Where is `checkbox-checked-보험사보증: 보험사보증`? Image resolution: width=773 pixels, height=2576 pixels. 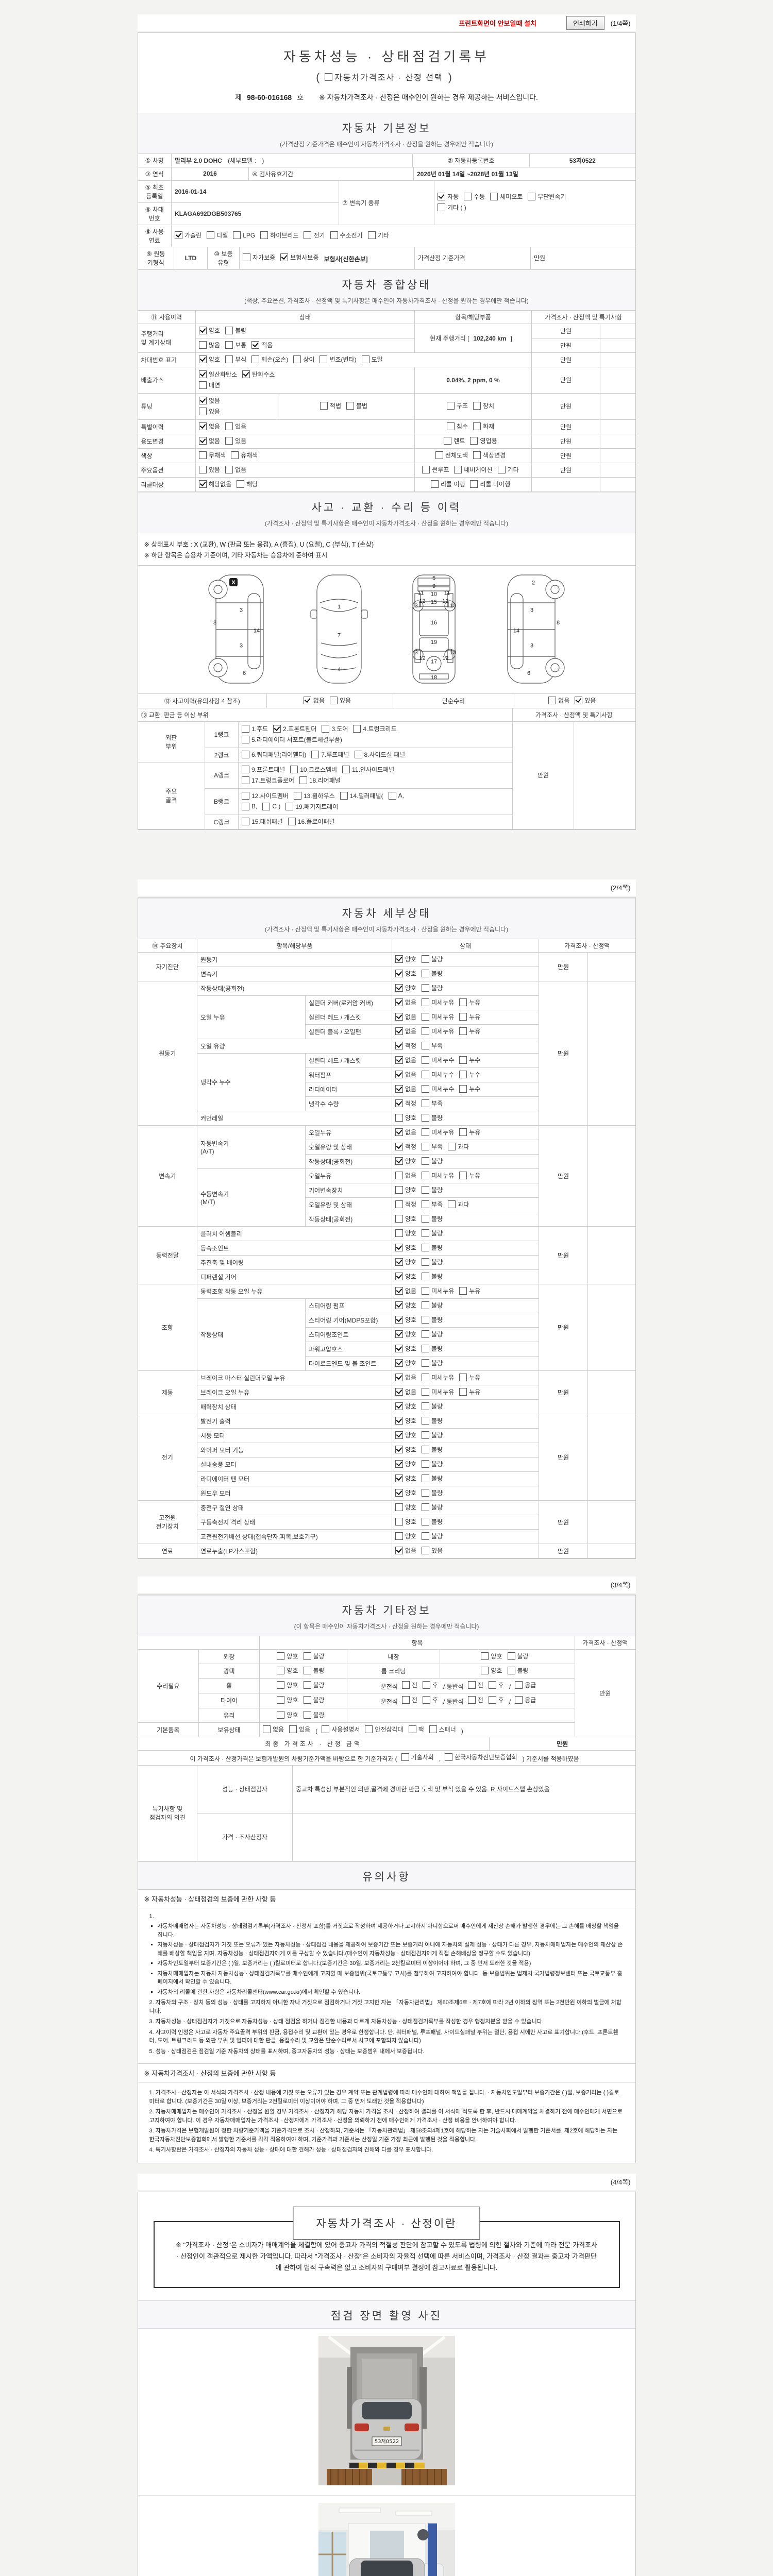 checkbox-checked-보험사보증: 보험사보증 is located at coordinates (299, 257).